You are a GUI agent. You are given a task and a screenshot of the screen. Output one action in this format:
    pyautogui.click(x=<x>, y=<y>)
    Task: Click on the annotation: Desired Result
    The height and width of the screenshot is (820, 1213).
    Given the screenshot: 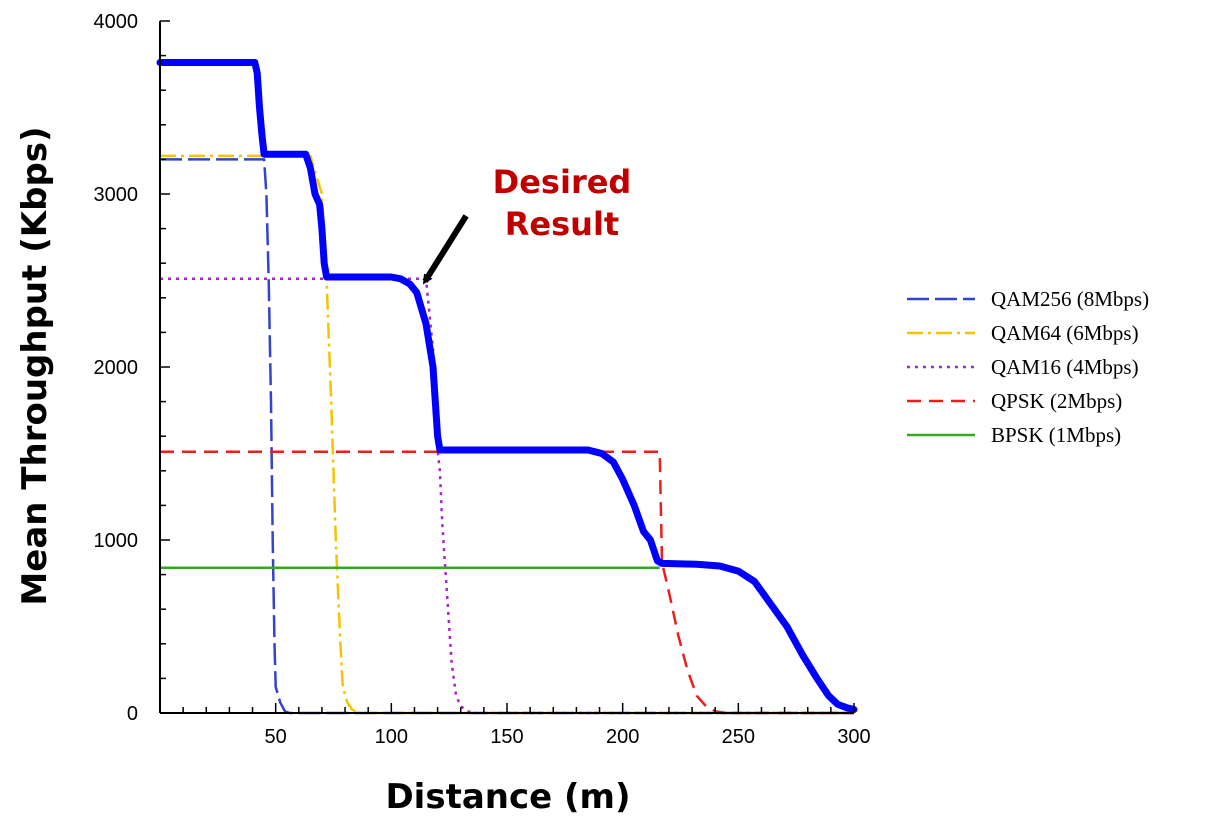 What is the action you would take?
    pyautogui.click(x=527, y=224)
    